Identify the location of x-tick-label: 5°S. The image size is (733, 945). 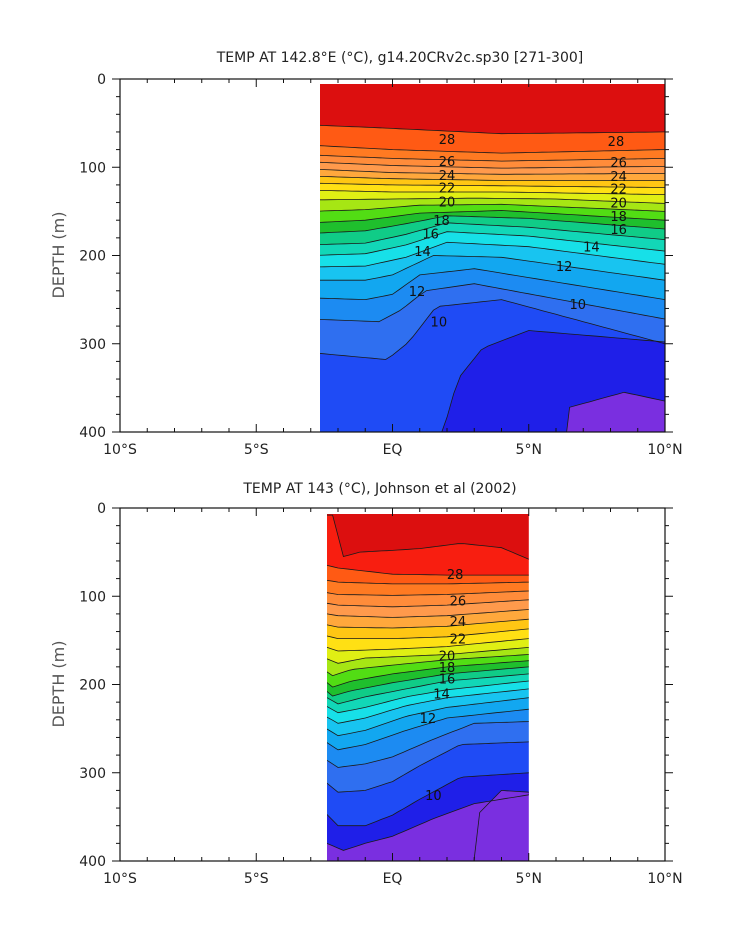
(256, 879).